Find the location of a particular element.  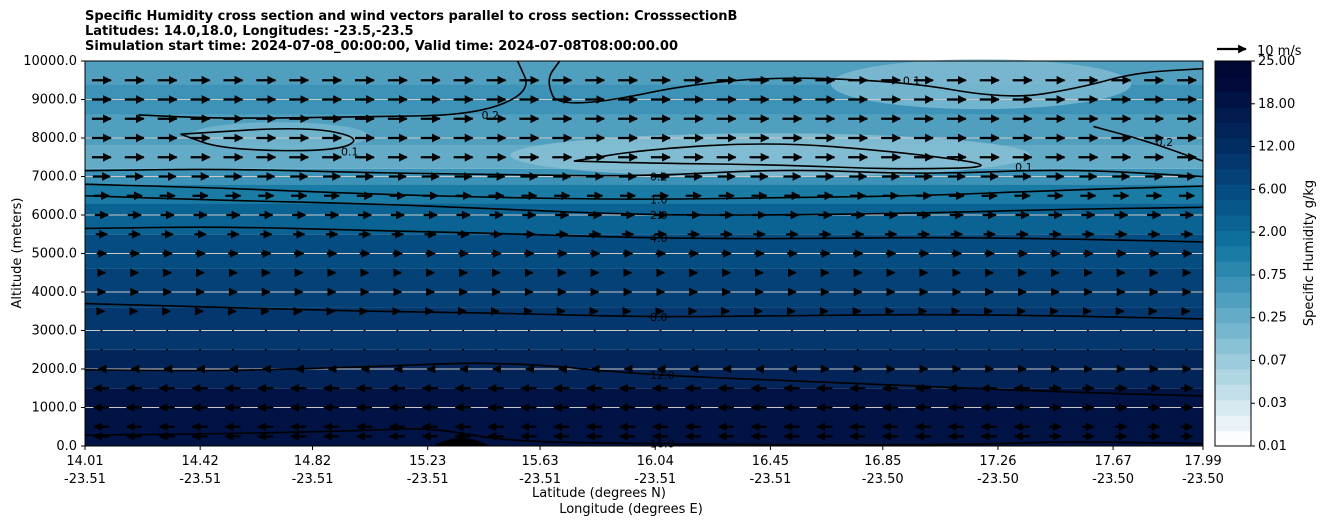

colorbar-tick-label: 2.00 is located at coordinates (1272, 232).